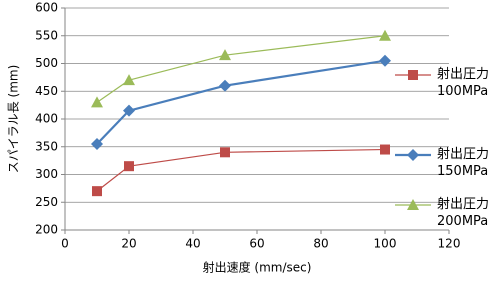 The image size is (500, 283). What do you see at coordinates (463, 213) in the screenshot?
I see `legend-label: 射出圧力 200MPa` at bounding box center [463, 213].